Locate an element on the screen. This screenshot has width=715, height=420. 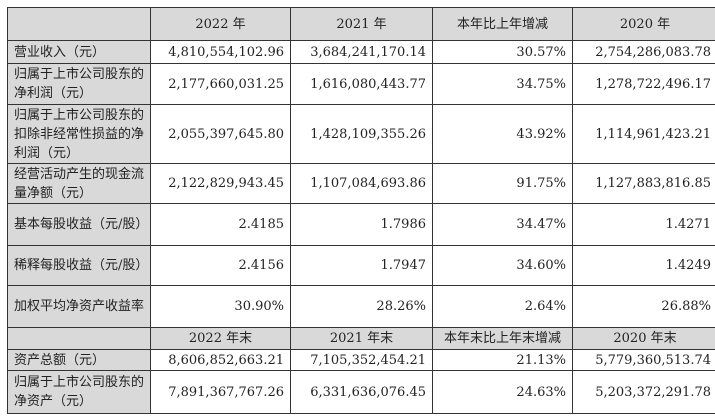
value-cell: 1.7986 is located at coordinates (361, 224).